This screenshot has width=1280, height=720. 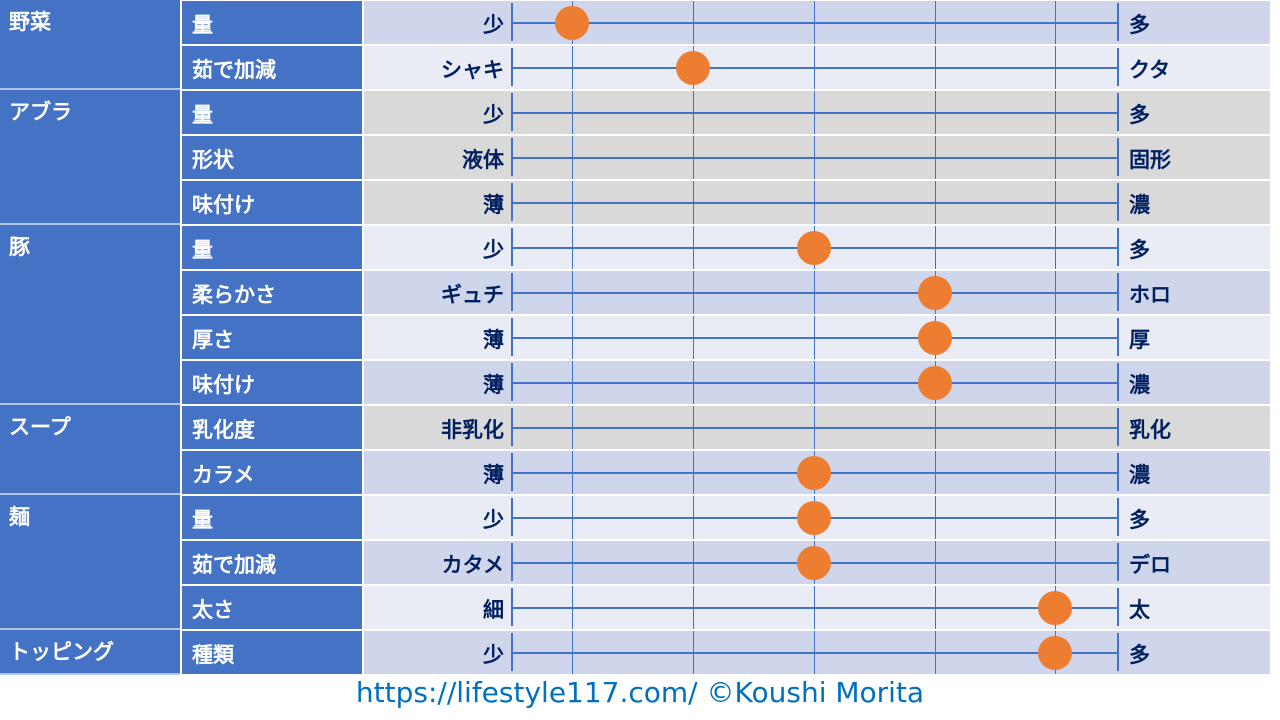 I want to click on rating-row: 非乳化 乳化, so click(x=817, y=427).